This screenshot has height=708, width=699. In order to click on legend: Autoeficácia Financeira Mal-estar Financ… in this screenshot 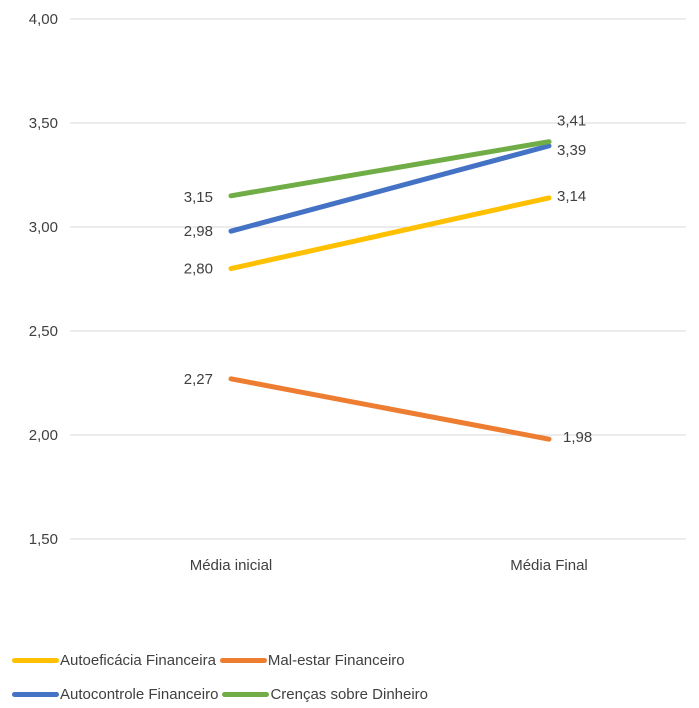, I will do `click(349, 674)`.